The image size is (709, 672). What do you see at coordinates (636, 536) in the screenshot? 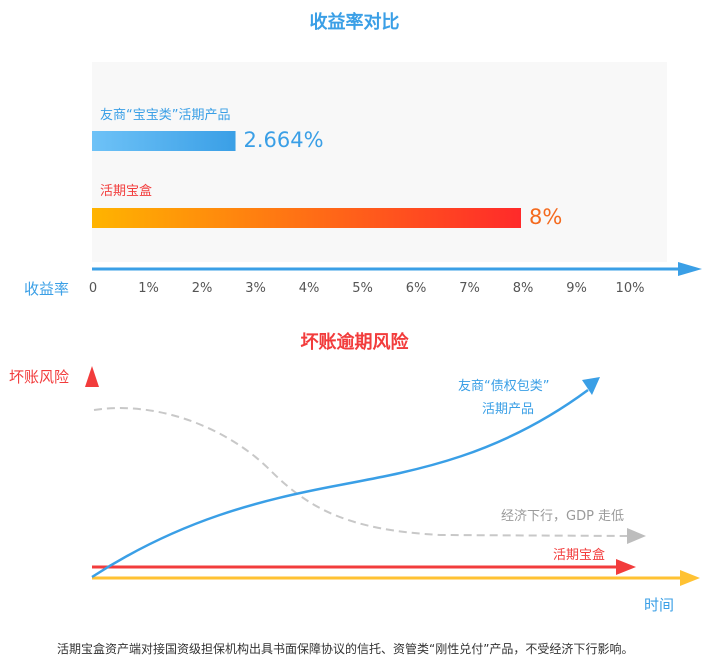
I see `series-gdp-arrow` at bounding box center [636, 536].